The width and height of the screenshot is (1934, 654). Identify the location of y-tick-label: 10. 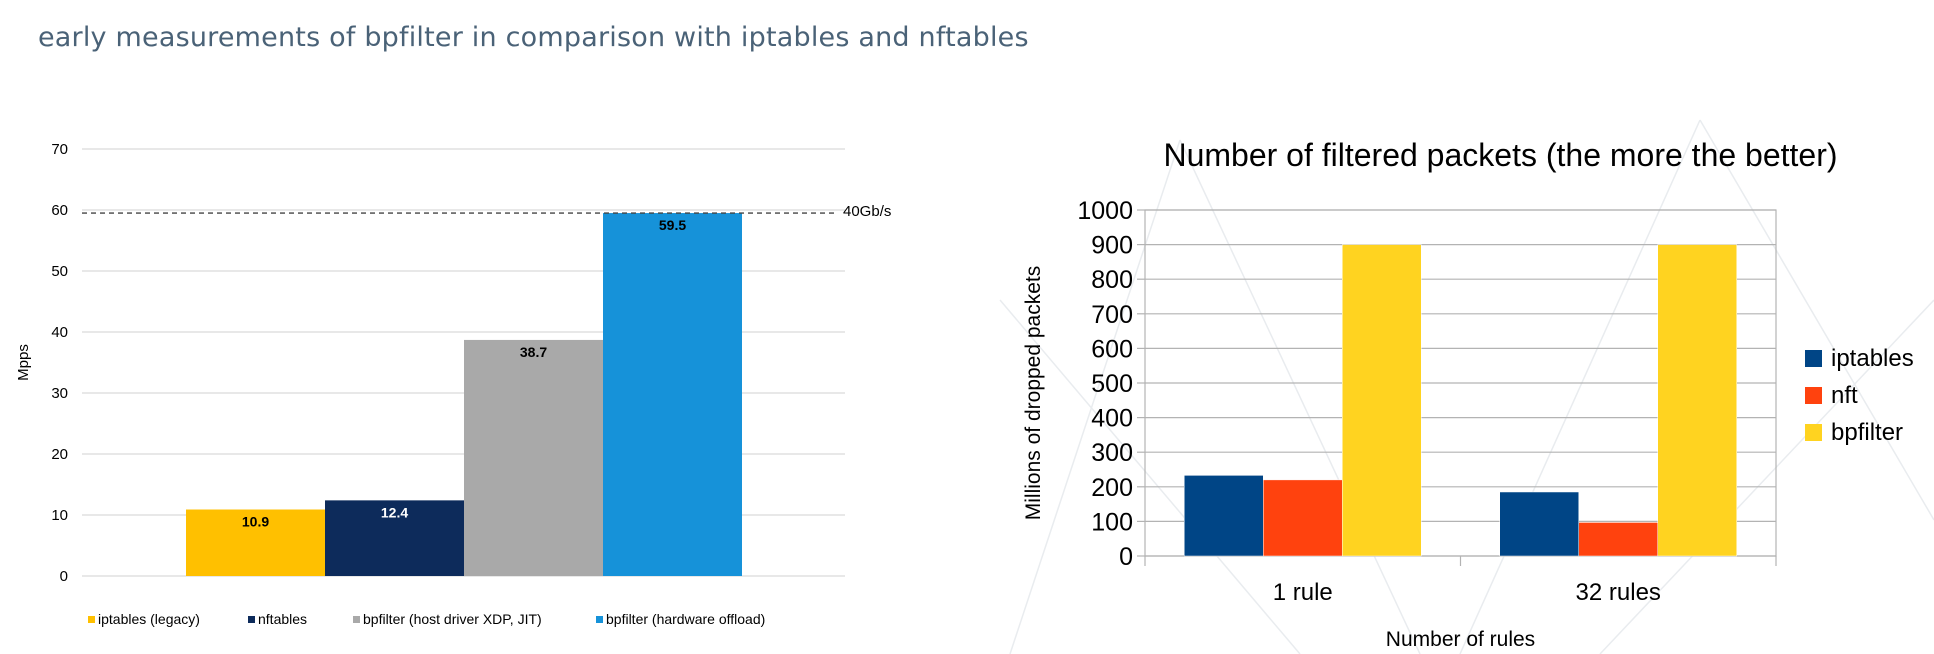
(59, 515).